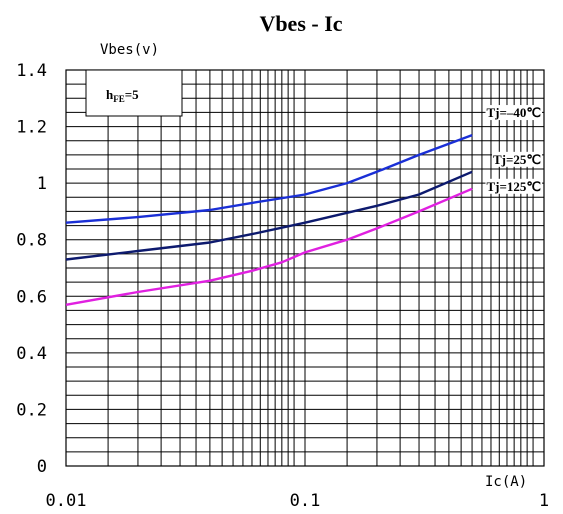 The height and width of the screenshot is (514, 563). What do you see at coordinates (300, 23) in the screenshot?
I see `chart-title: Vbes - Ic` at bounding box center [300, 23].